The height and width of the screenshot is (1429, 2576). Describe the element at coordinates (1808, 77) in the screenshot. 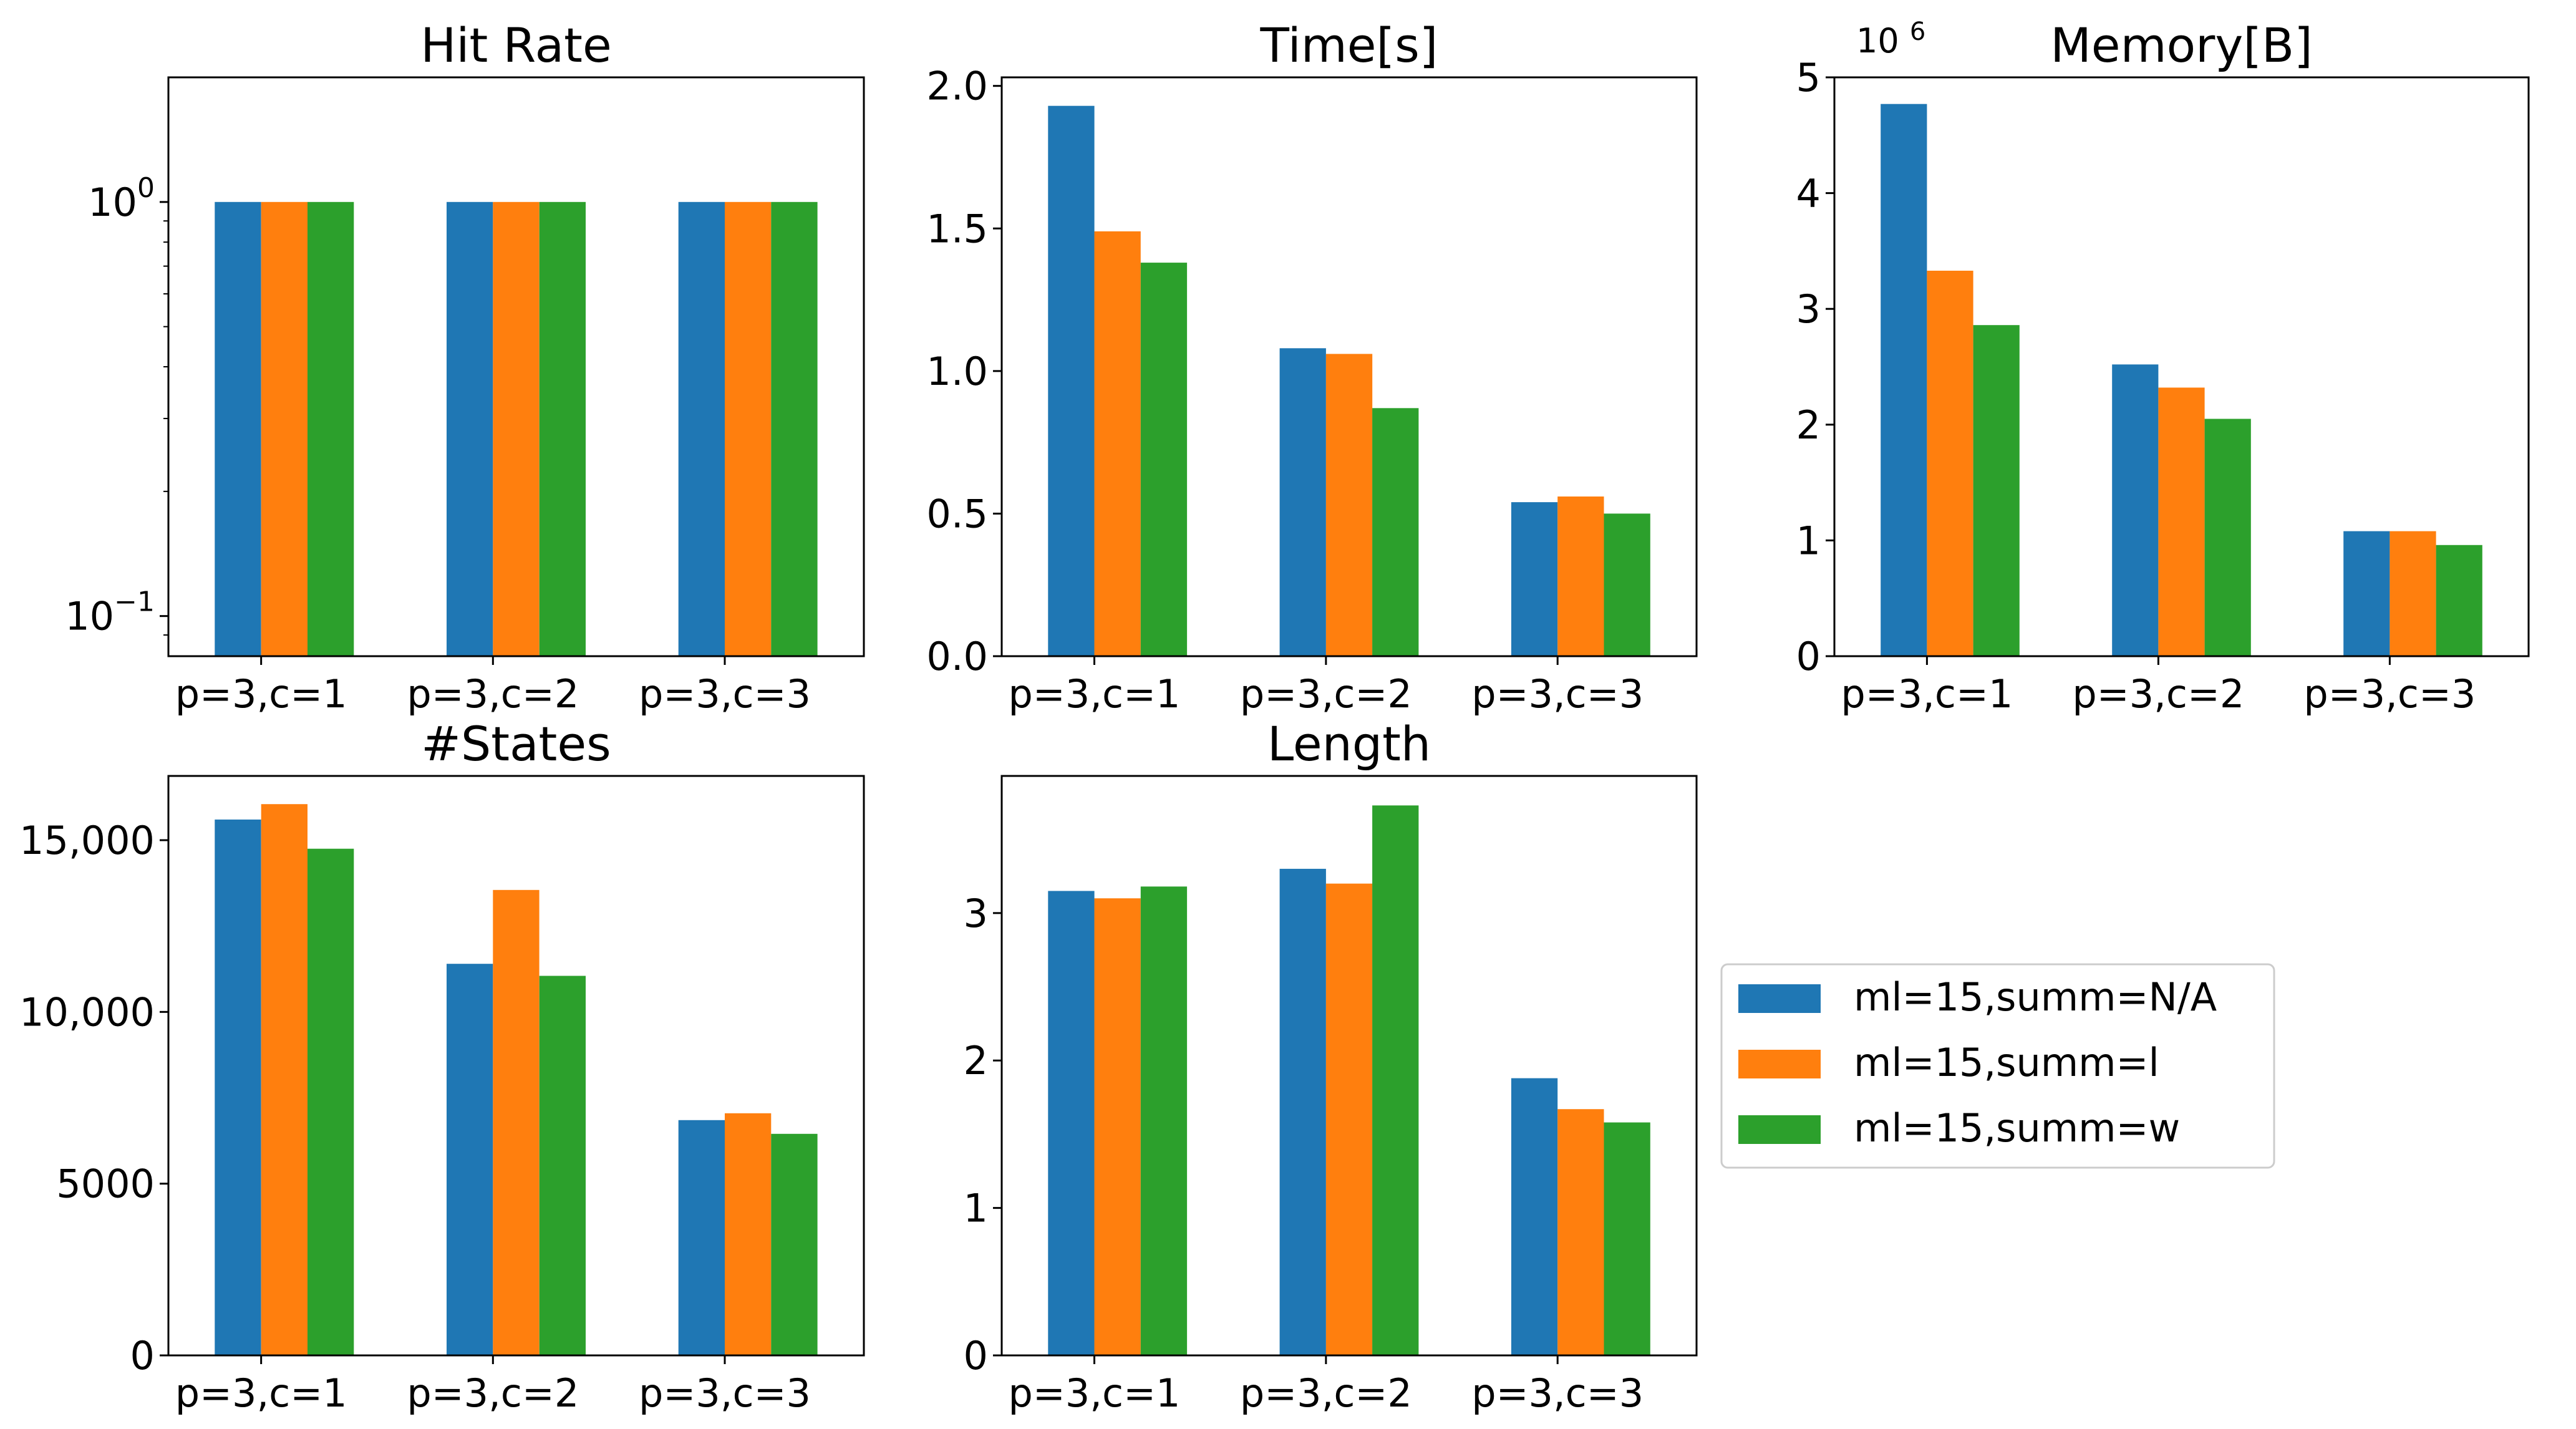

I see `y-tick-label: 5` at that location.